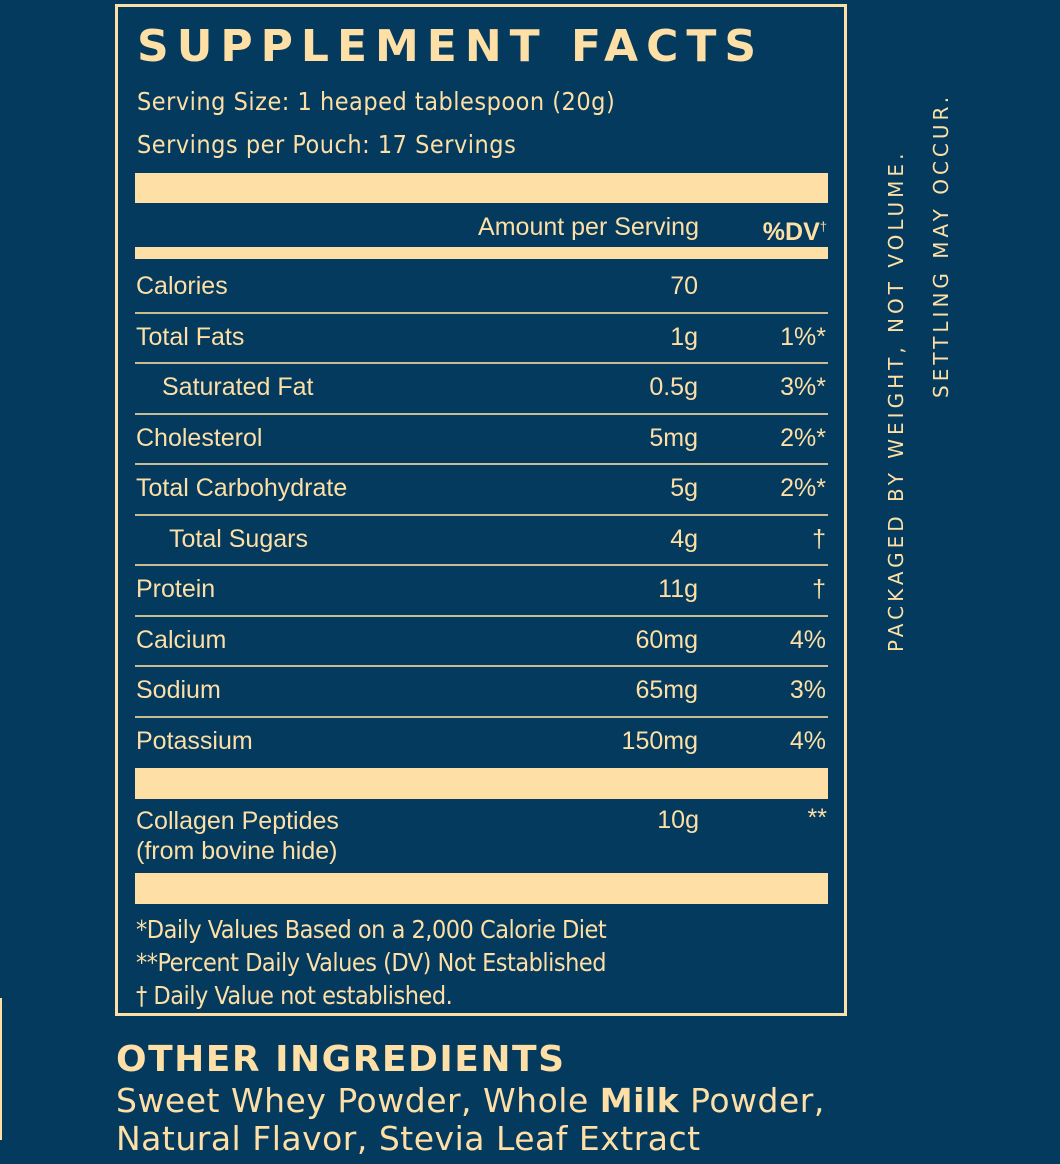  I want to click on nutrient-name: Total Fats, so click(190, 336).